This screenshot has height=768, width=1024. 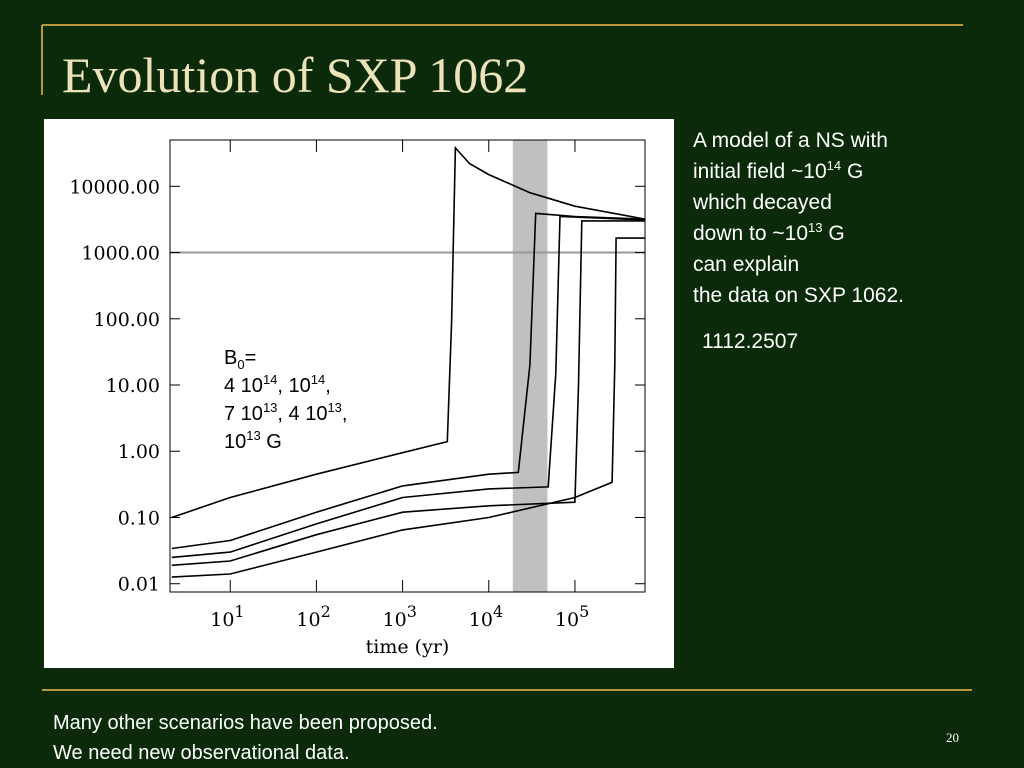 I want to click on footer-line: Many other scenarios have been proposed., so click(x=245, y=723).